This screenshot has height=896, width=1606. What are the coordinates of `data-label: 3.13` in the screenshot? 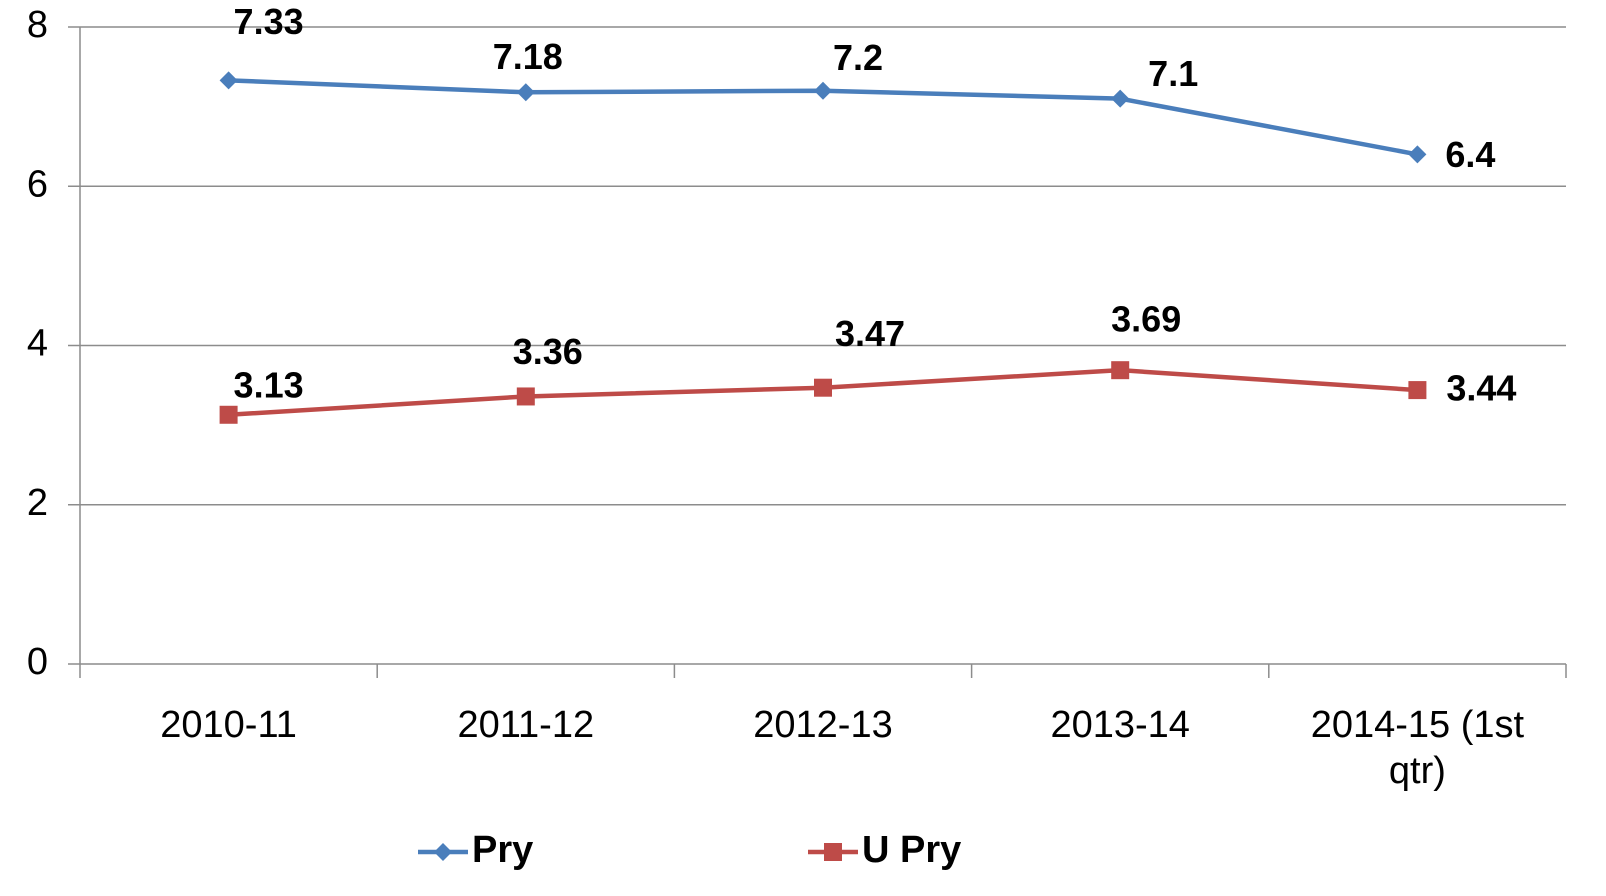 It's located at (269, 384).